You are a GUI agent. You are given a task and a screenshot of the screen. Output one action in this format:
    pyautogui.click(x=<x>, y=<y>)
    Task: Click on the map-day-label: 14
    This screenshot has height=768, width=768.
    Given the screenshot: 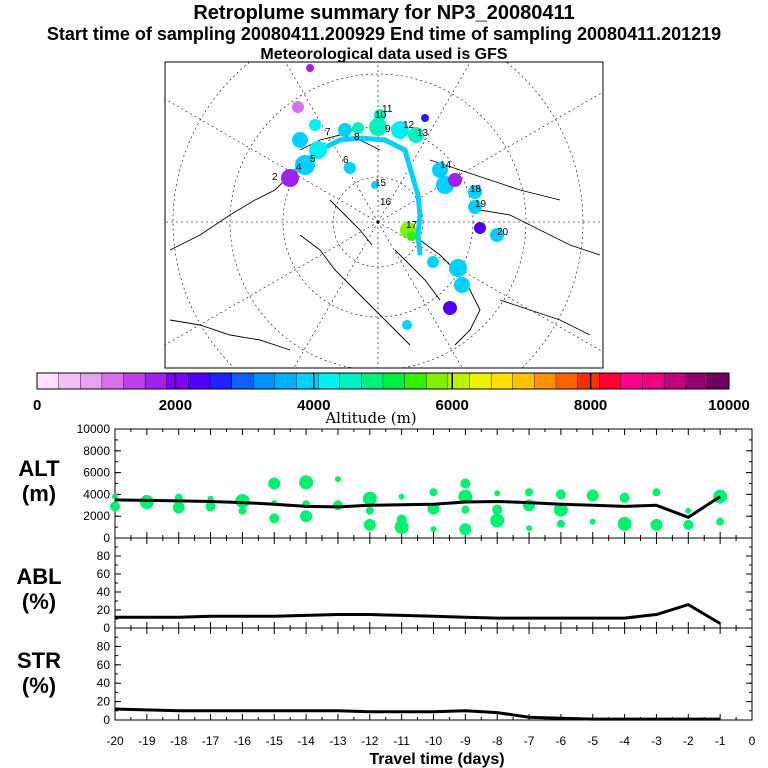 What is the action you would take?
    pyautogui.click(x=446, y=165)
    